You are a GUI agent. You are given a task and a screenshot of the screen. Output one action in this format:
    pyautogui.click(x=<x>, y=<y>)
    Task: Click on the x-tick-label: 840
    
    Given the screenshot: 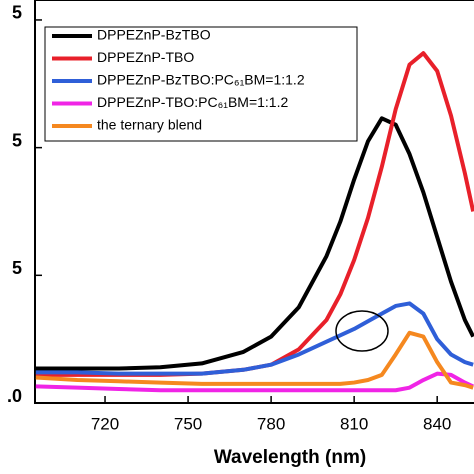 What is the action you would take?
    pyautogui.click(x=437, y=423)
    